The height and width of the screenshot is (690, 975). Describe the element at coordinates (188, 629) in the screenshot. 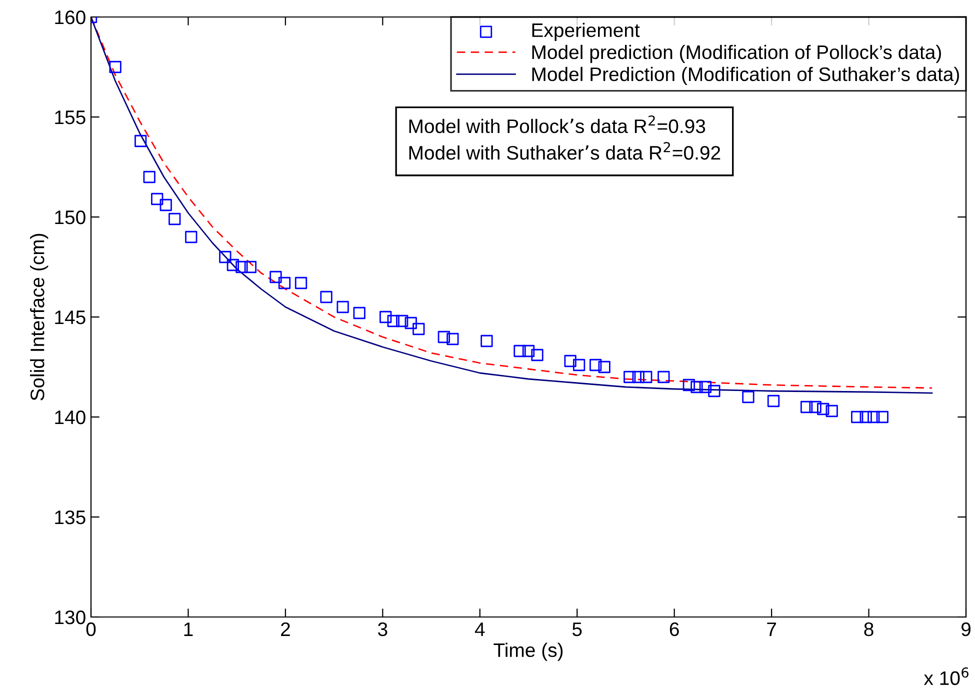

I see `x-tick-label: 1` at that location.